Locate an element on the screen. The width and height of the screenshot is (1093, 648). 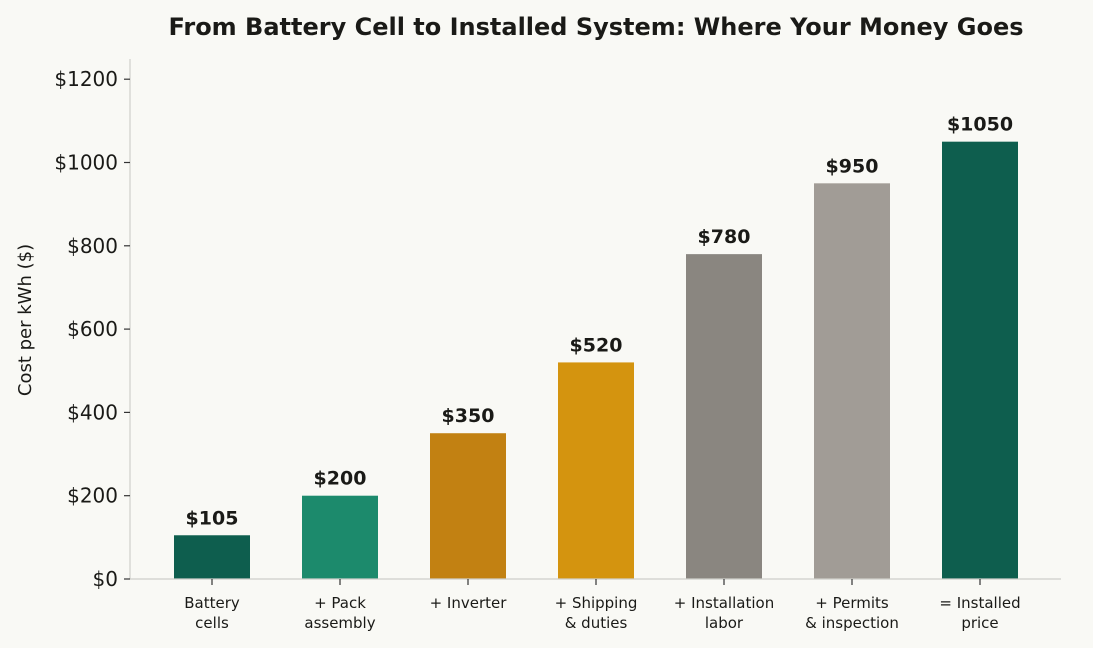
x-tick-label: + Shipping & duties is located at coordinates (596, 613).